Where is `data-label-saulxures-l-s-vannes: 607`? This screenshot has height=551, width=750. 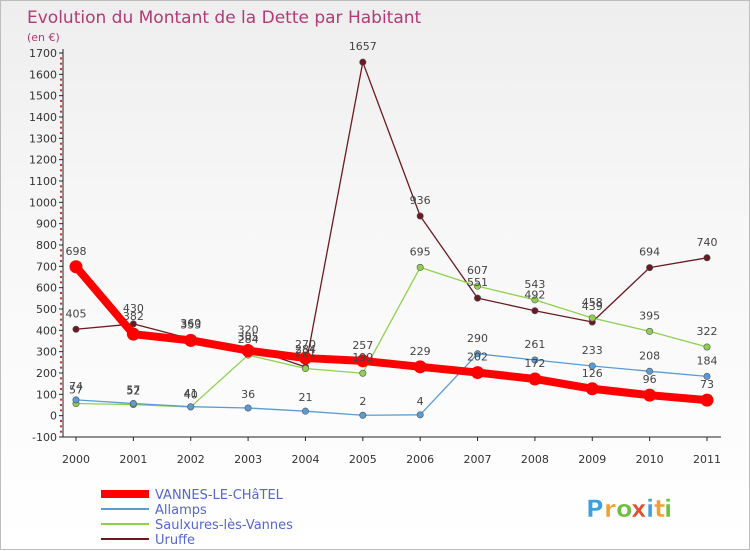 data-label-saulxures-l-s-vannes: 607 is located at coordinates (477, 270).